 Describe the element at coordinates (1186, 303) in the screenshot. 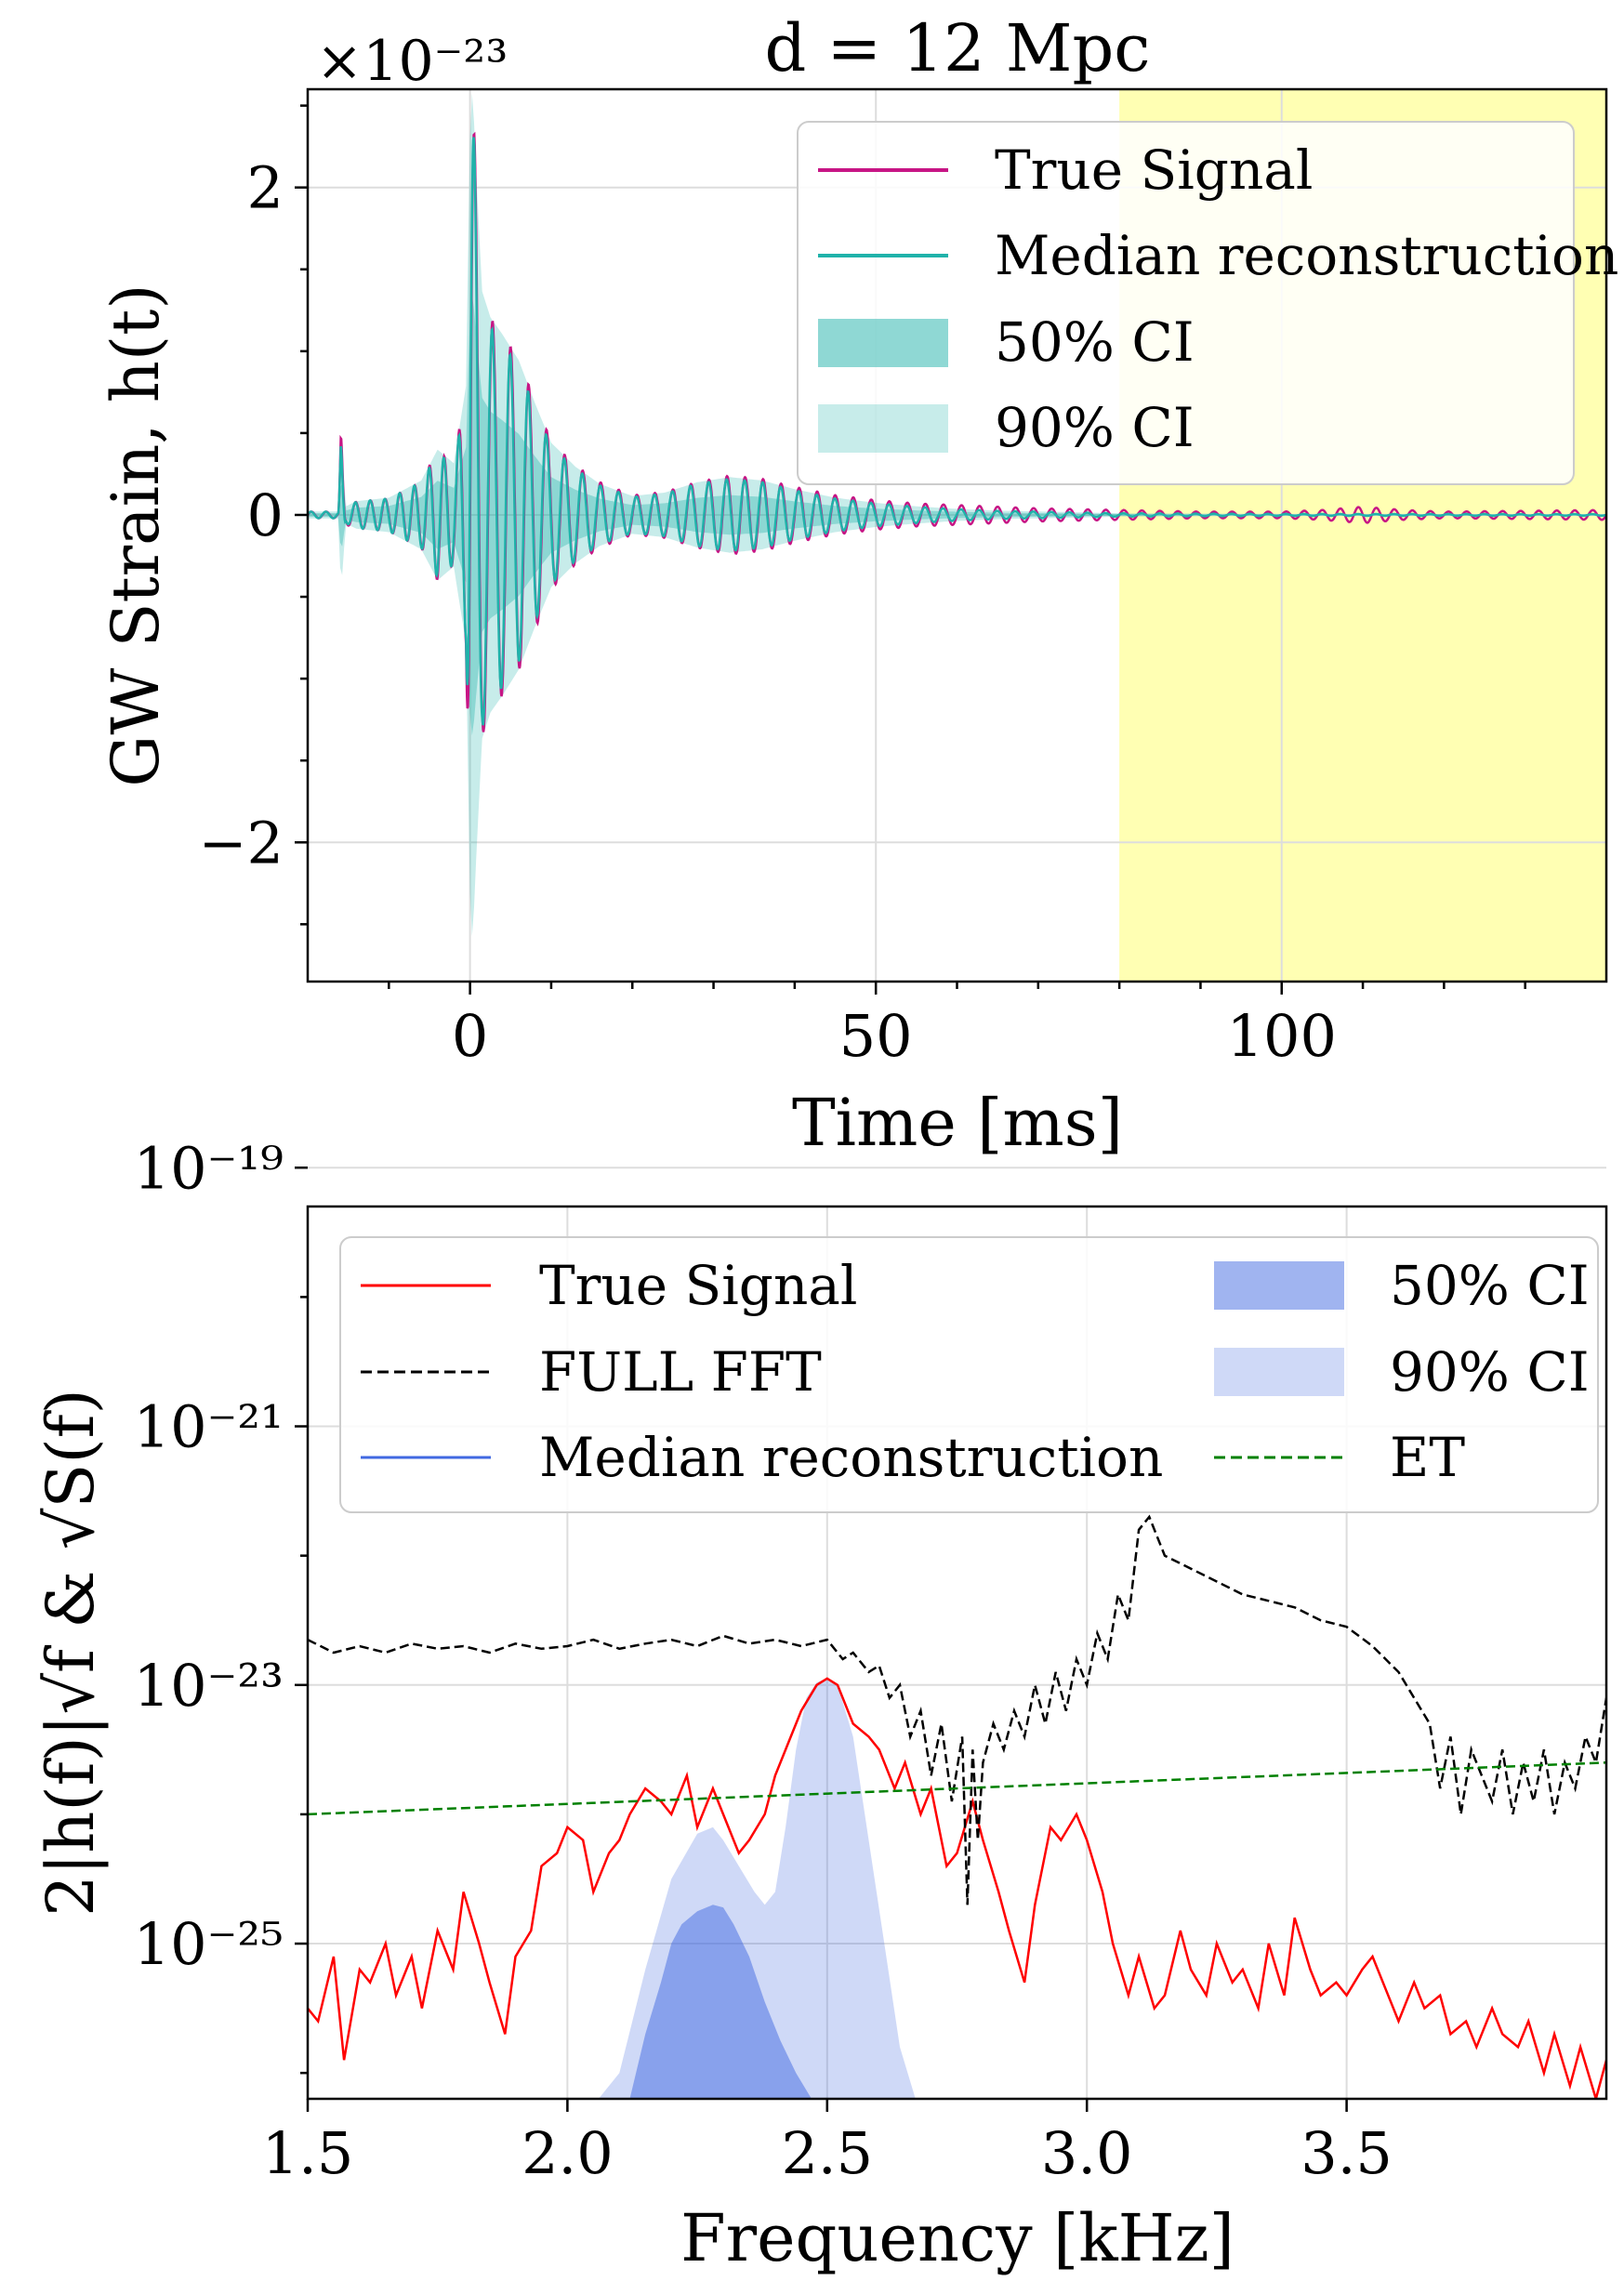

I see `top-legend-box` at that location.